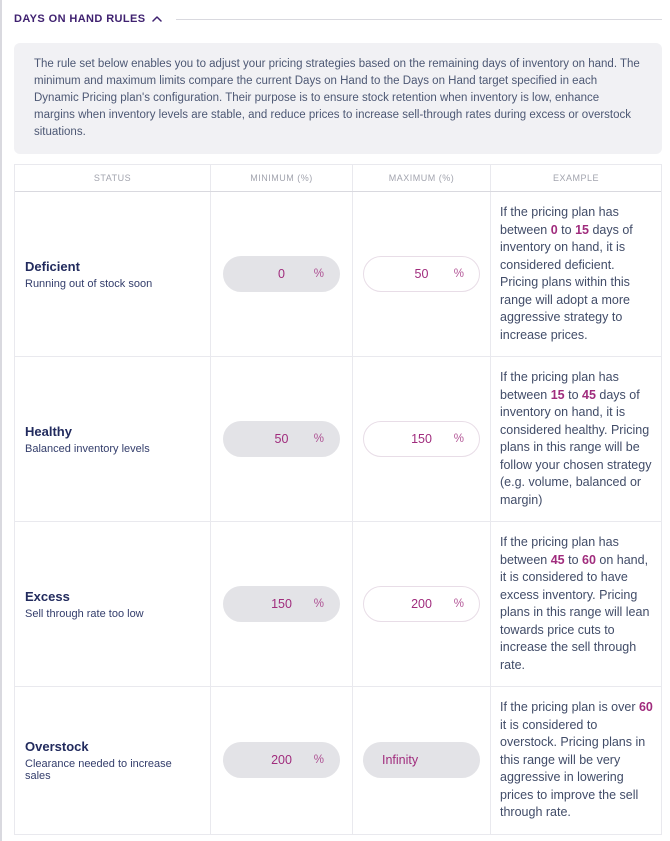  Describe the element at coordinates (48, 431) in the screenshot. I see `status-name: Healthy` at that location.